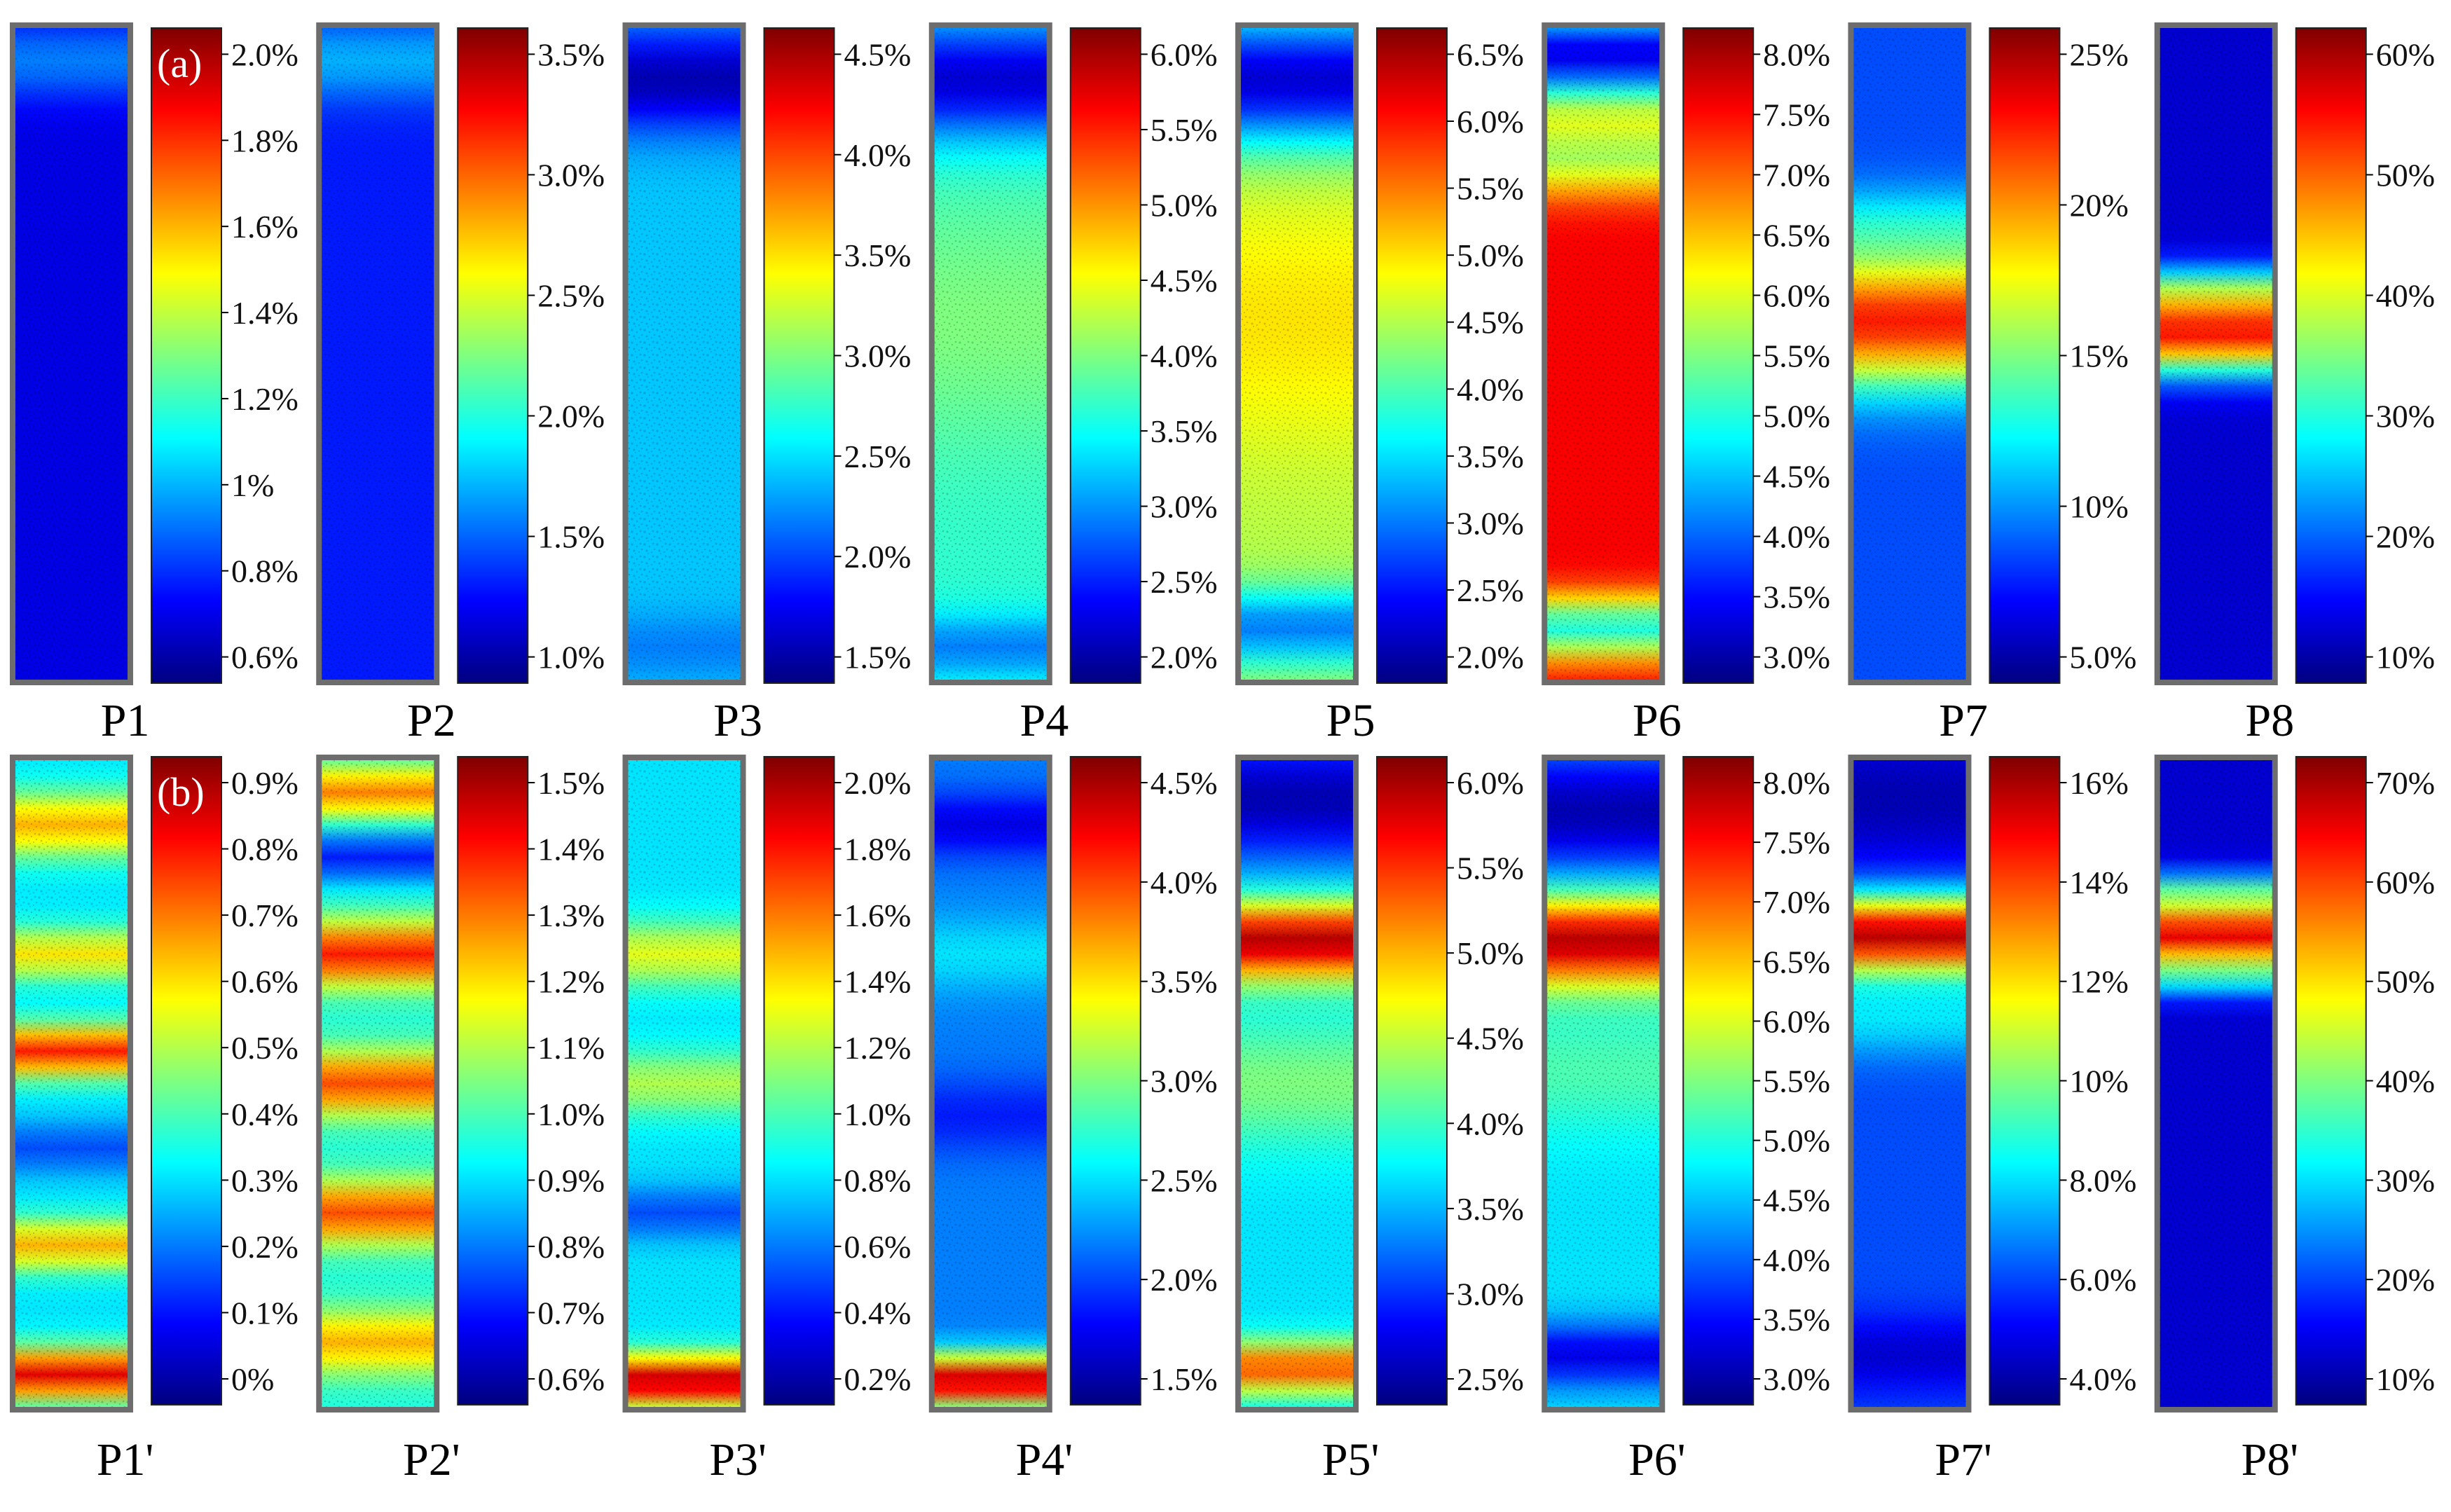  Describe the element at coordinates (571, 915) in the screenshot. I see `tick-label: 1.3%` at that location.